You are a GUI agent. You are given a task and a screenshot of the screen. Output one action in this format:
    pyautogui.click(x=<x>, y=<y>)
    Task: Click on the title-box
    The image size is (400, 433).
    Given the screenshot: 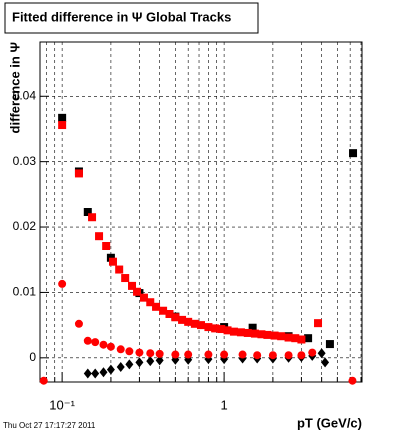 What is the action you would take?
    pyautogui.click(x=131, y=18)
    